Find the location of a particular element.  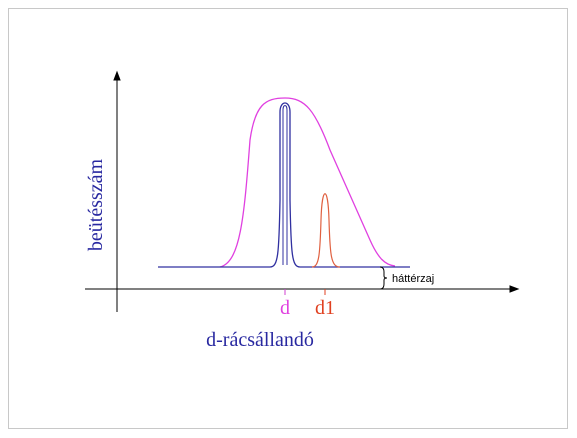

brace is located at coordinates (383, 278).